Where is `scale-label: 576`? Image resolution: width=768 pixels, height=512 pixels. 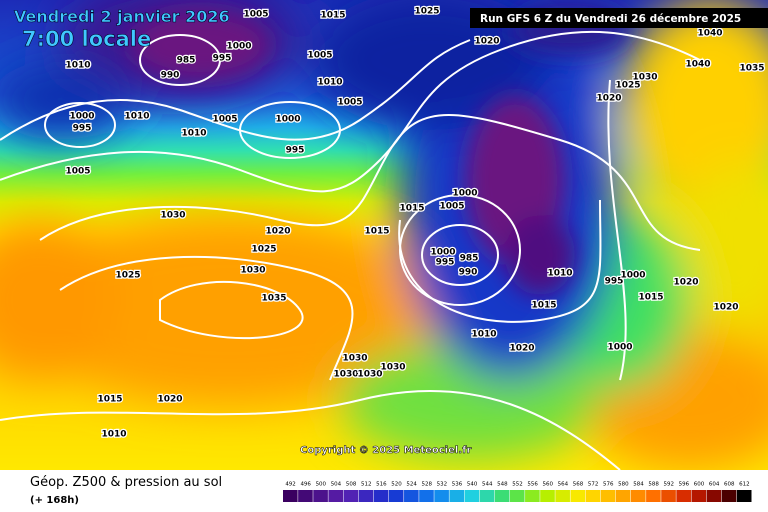 scale-label: 576 is located at coordinates (608, 485).